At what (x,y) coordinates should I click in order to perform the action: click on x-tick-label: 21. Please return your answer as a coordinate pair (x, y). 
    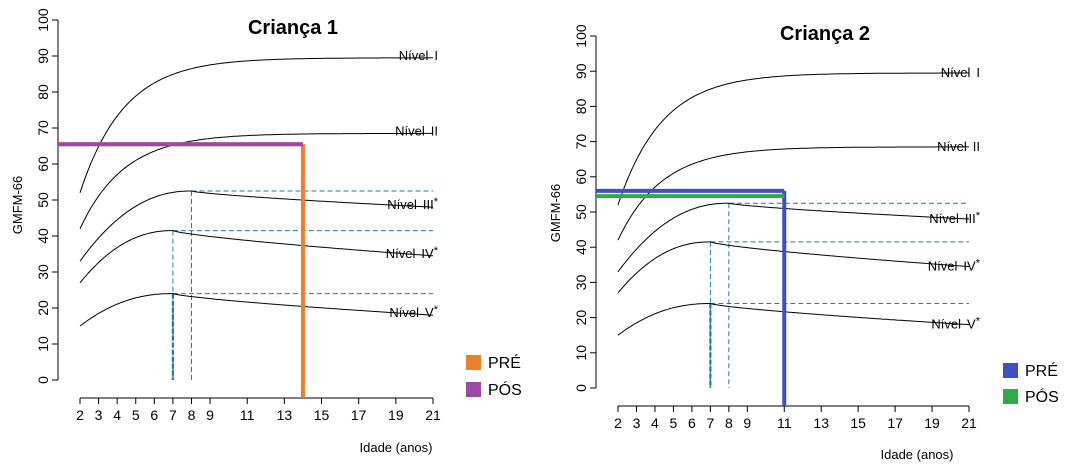
    Looking at the image, I should click on (969, 423).